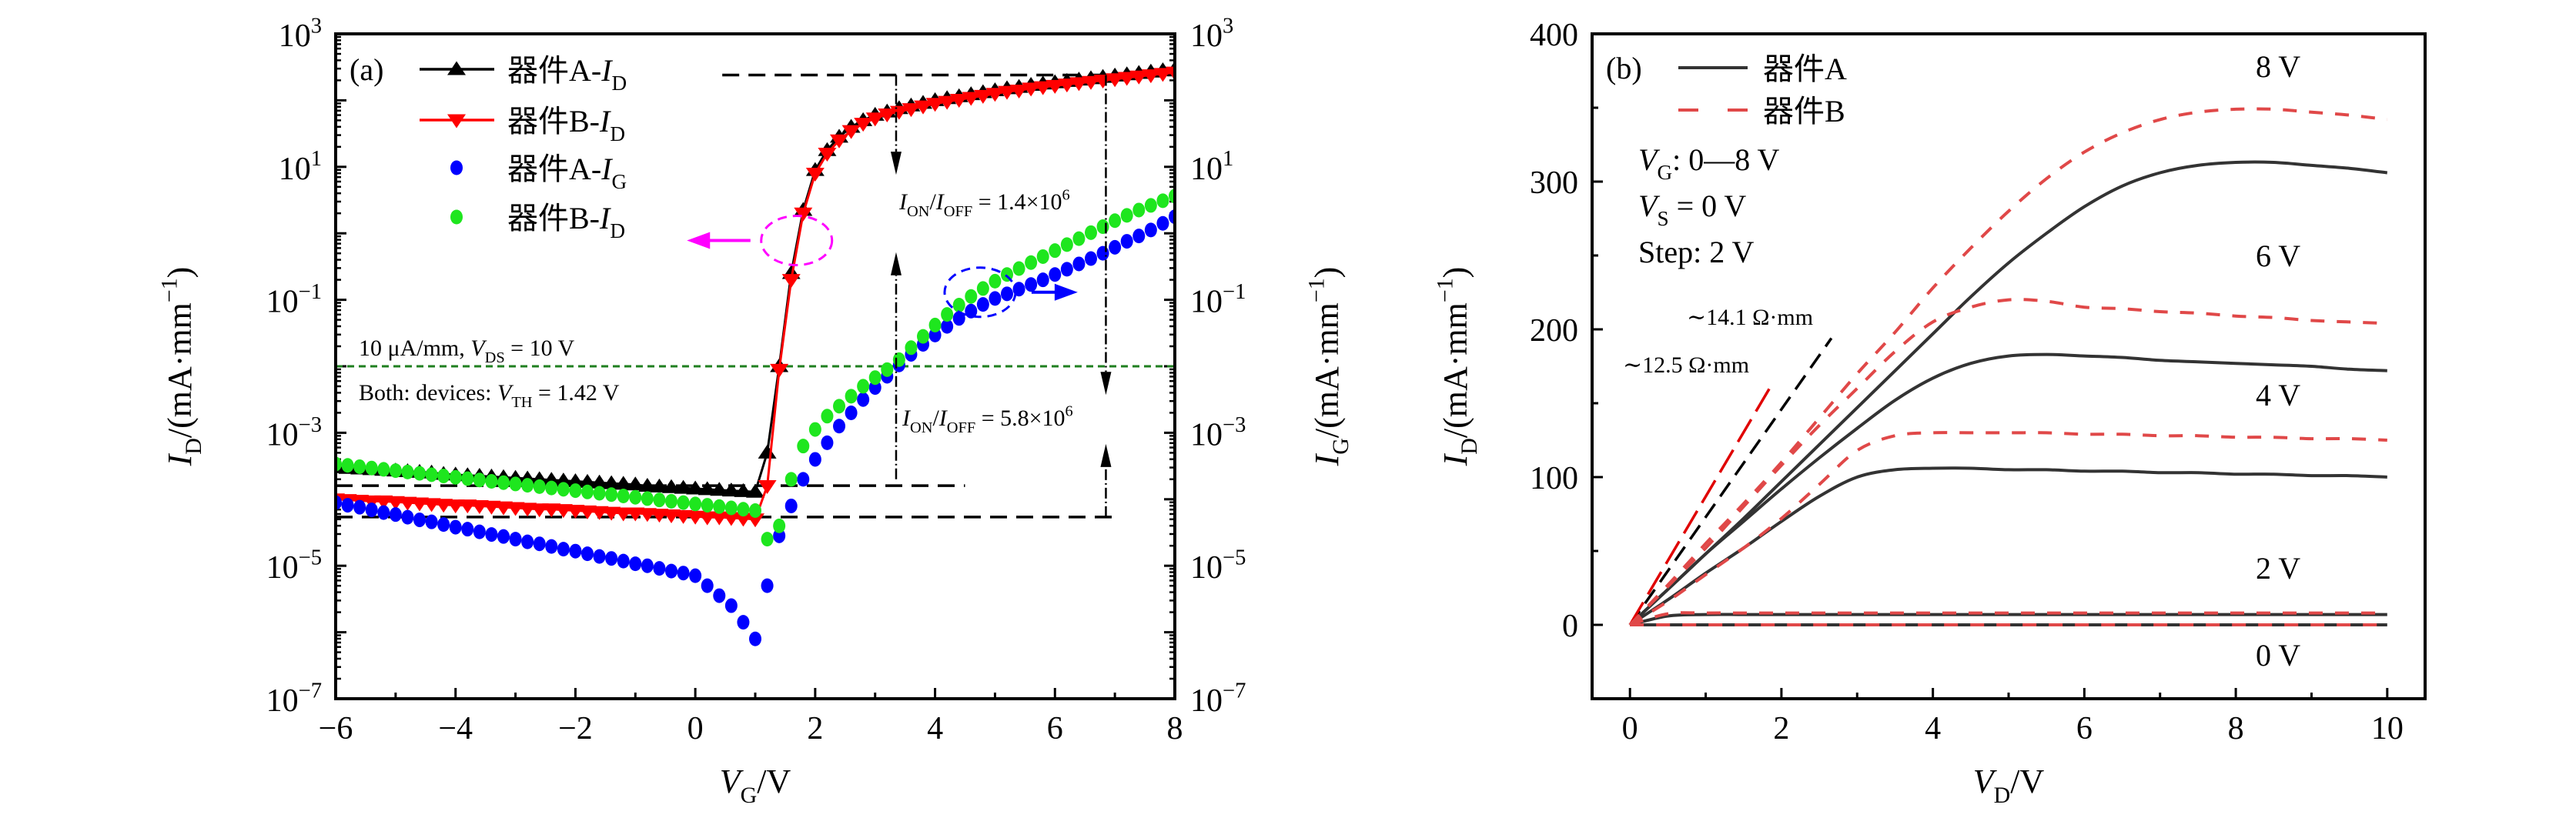 The height and width of the screenshot is (818, 2576). Describe the element at coordinates (1011, 292) in the screenshot. I see `right-axis-indicator` at that location.